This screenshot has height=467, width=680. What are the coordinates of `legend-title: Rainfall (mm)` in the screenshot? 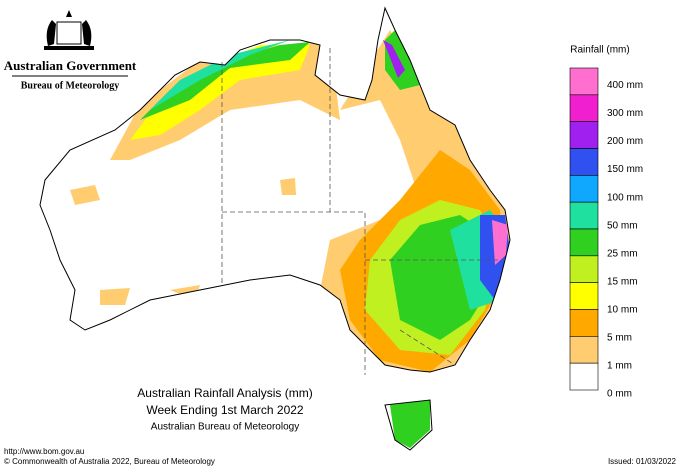 It's located at (599, 50).